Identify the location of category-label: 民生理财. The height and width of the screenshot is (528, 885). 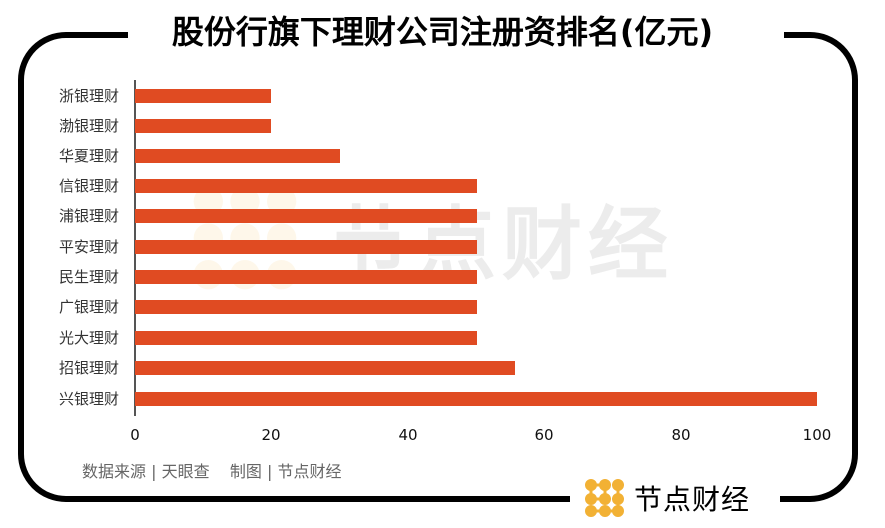
(88, 277).